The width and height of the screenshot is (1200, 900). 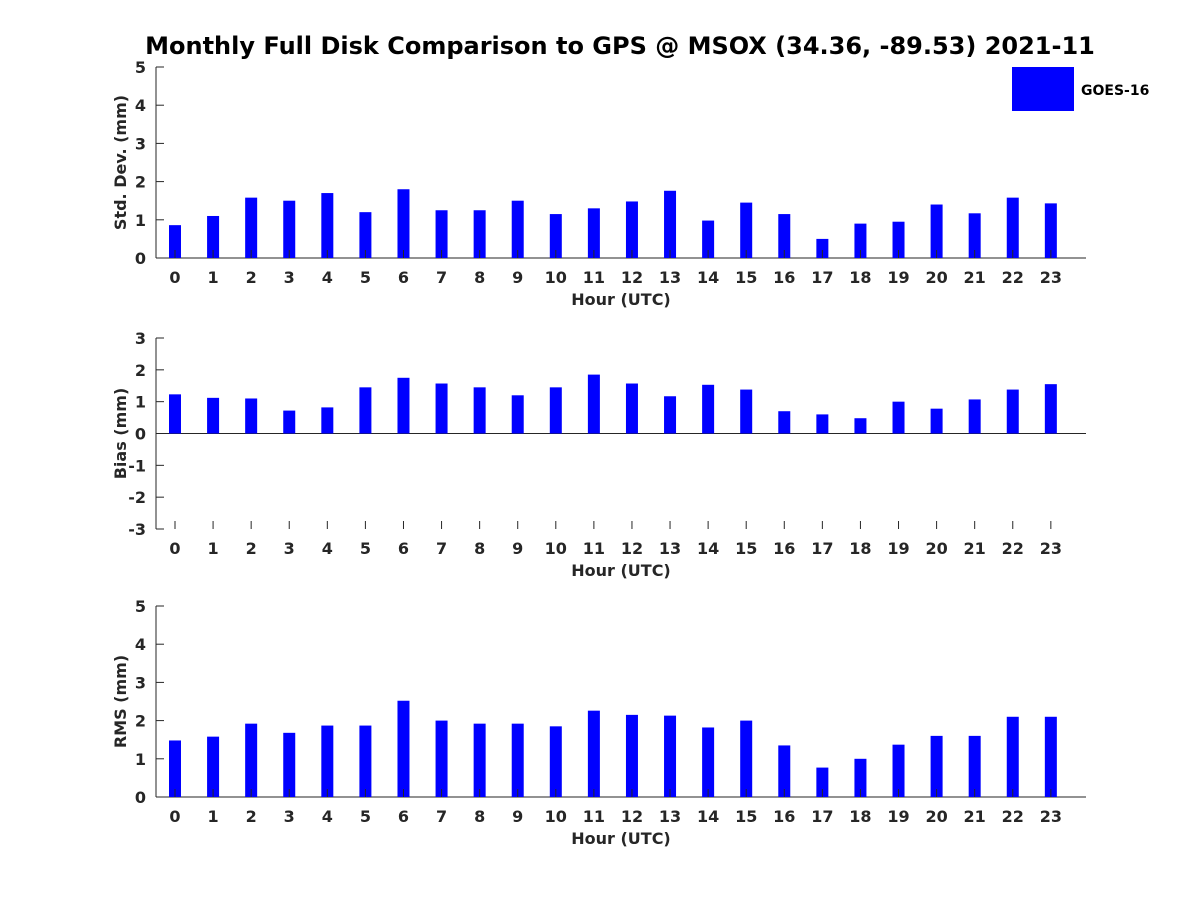 What do you see at coordinates (120, 162) in the screenshot?
I see `y-axis-label: Std. Dev. (mm)` at bounding box center [120, 162].